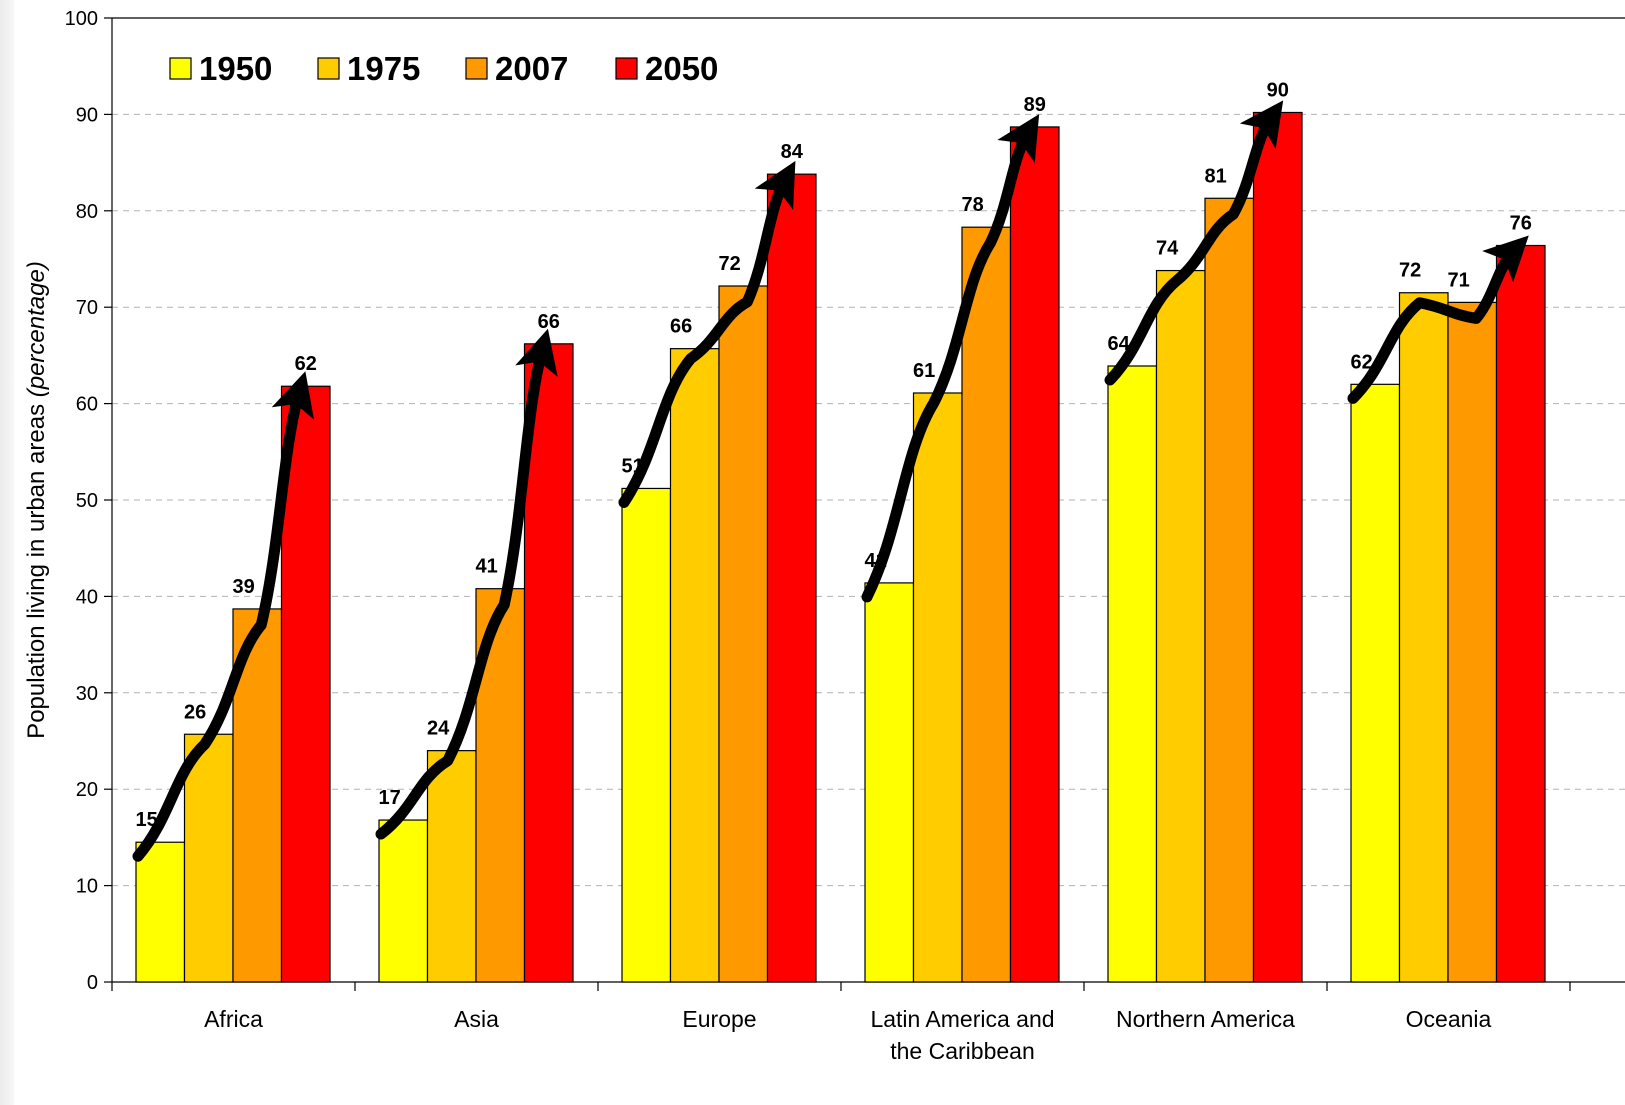  I want to click on category-label: the Caribbean, so click(962, 1051).